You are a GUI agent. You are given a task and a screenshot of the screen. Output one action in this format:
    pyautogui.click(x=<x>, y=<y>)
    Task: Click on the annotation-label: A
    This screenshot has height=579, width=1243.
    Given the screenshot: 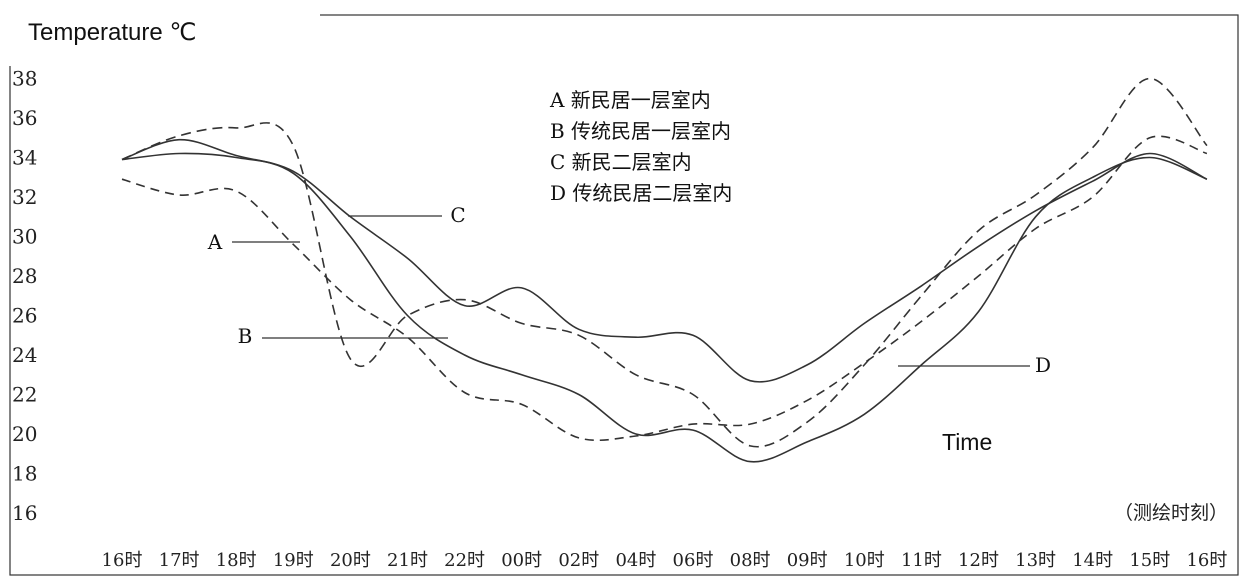 What is the action you would take?
    pyautogui.click(x=215, y=242)
    